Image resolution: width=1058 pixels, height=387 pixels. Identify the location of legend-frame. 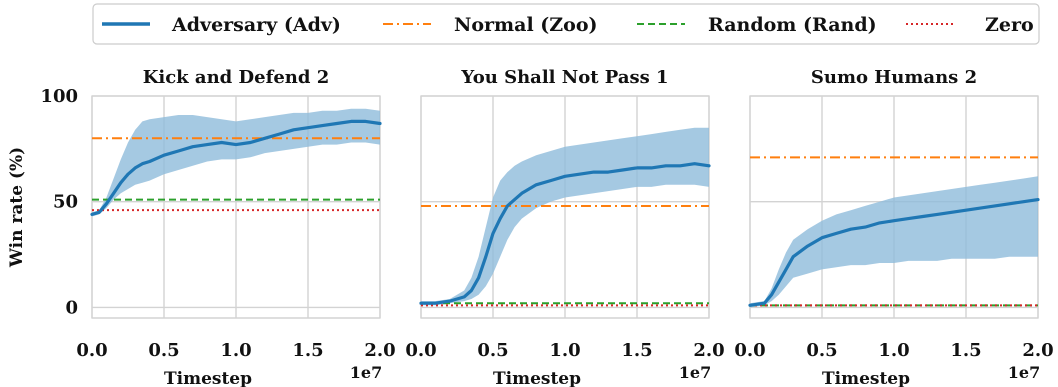
(566, 24).